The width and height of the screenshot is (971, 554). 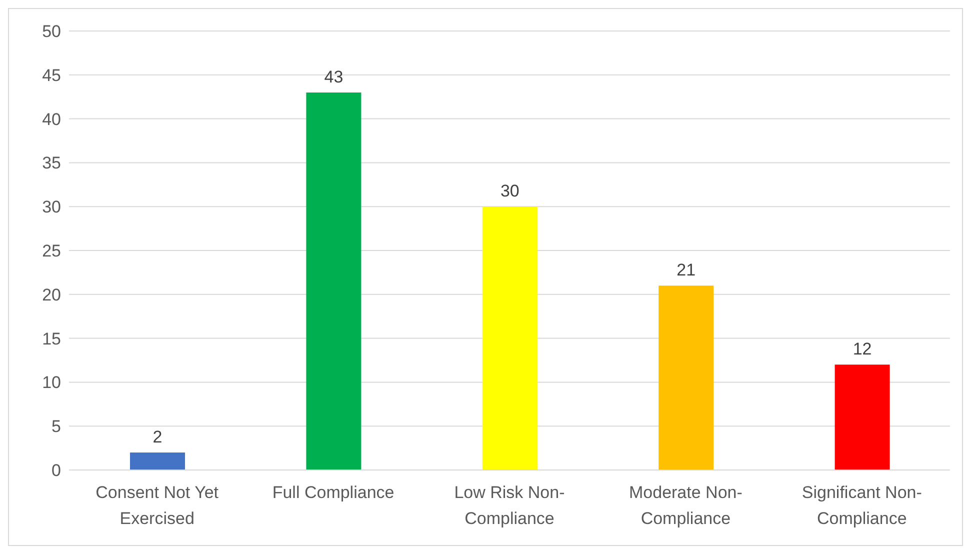 What do you see at coordinates (334, 76) in the screenshot?
I see `data-label: 43` at bounding box center [334, 76].